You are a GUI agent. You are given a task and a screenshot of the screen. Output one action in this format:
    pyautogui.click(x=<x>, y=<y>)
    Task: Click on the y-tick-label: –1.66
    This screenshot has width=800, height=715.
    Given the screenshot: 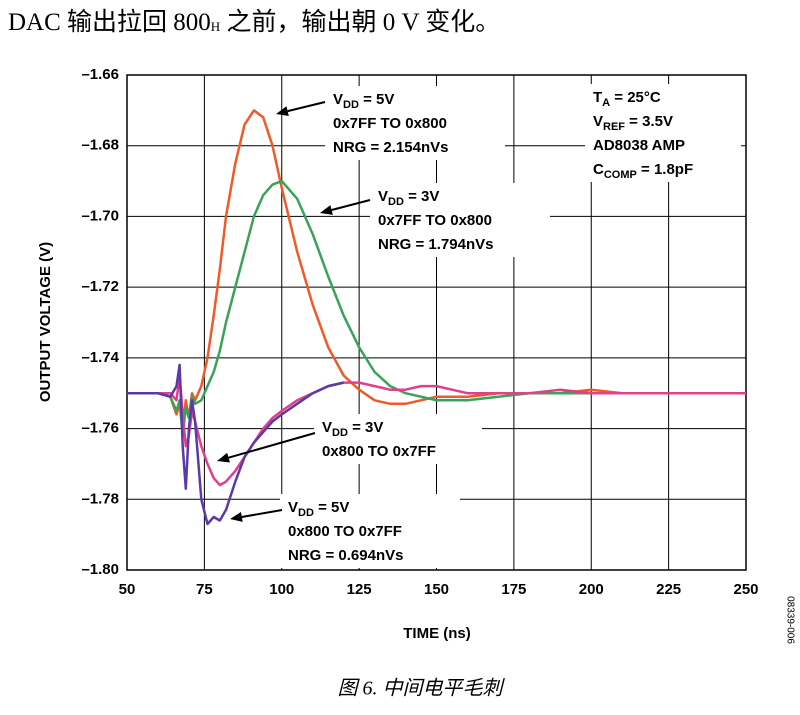 What is the action you would take?
    pyautogui.click(x=100, y=74)
    